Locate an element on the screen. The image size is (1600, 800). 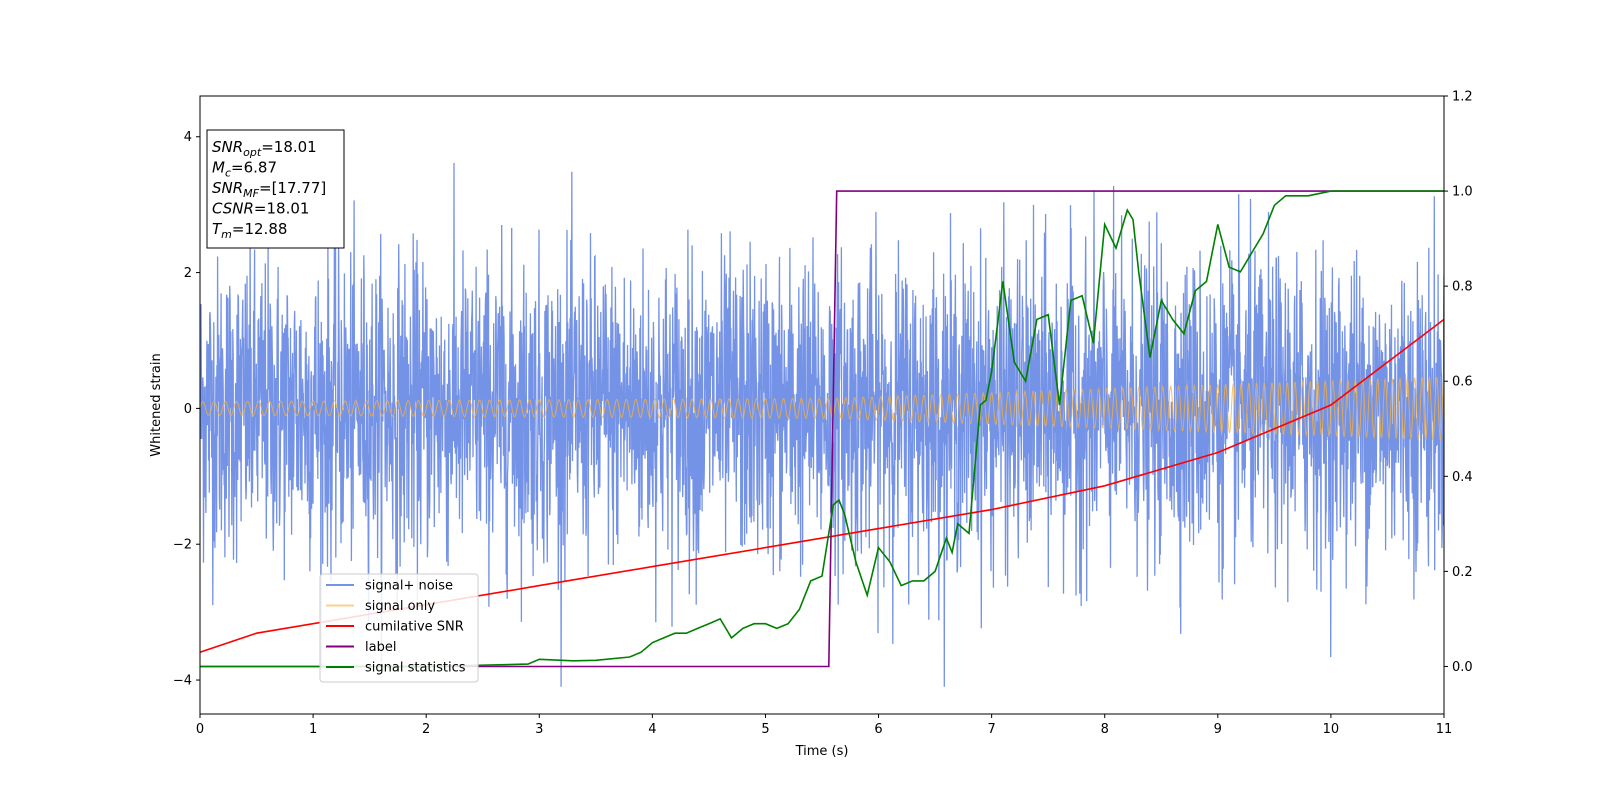
annotation-line: SNRopt=18.01 is located at coordinates (264, 148).